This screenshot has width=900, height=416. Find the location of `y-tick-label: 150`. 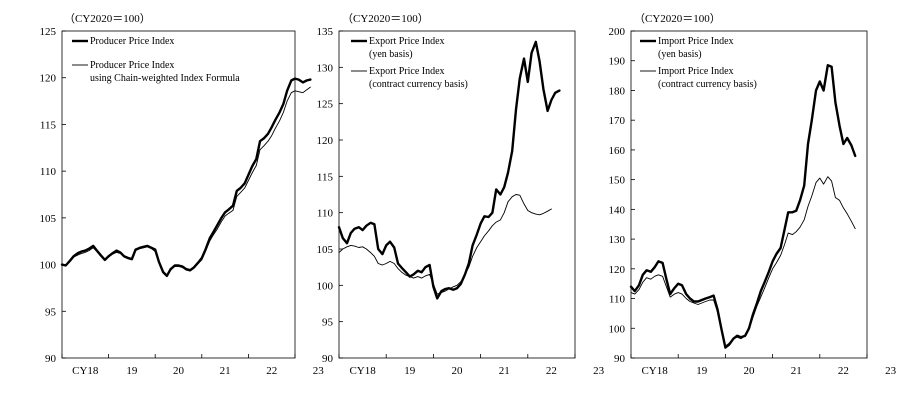

y-tick-label: 150 is located at coordinates (617, 181).